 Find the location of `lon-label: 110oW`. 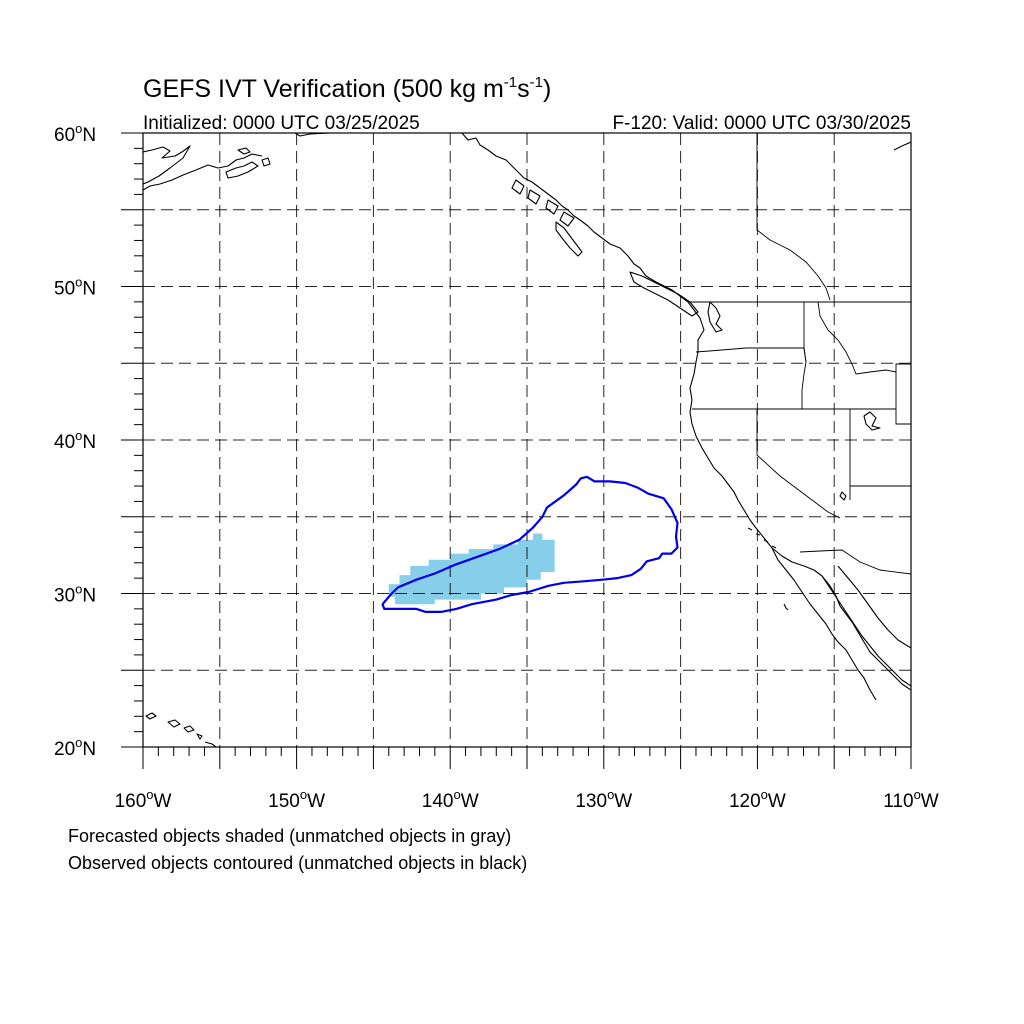

lon-label: 110oW is located at coordinates (911, 799).